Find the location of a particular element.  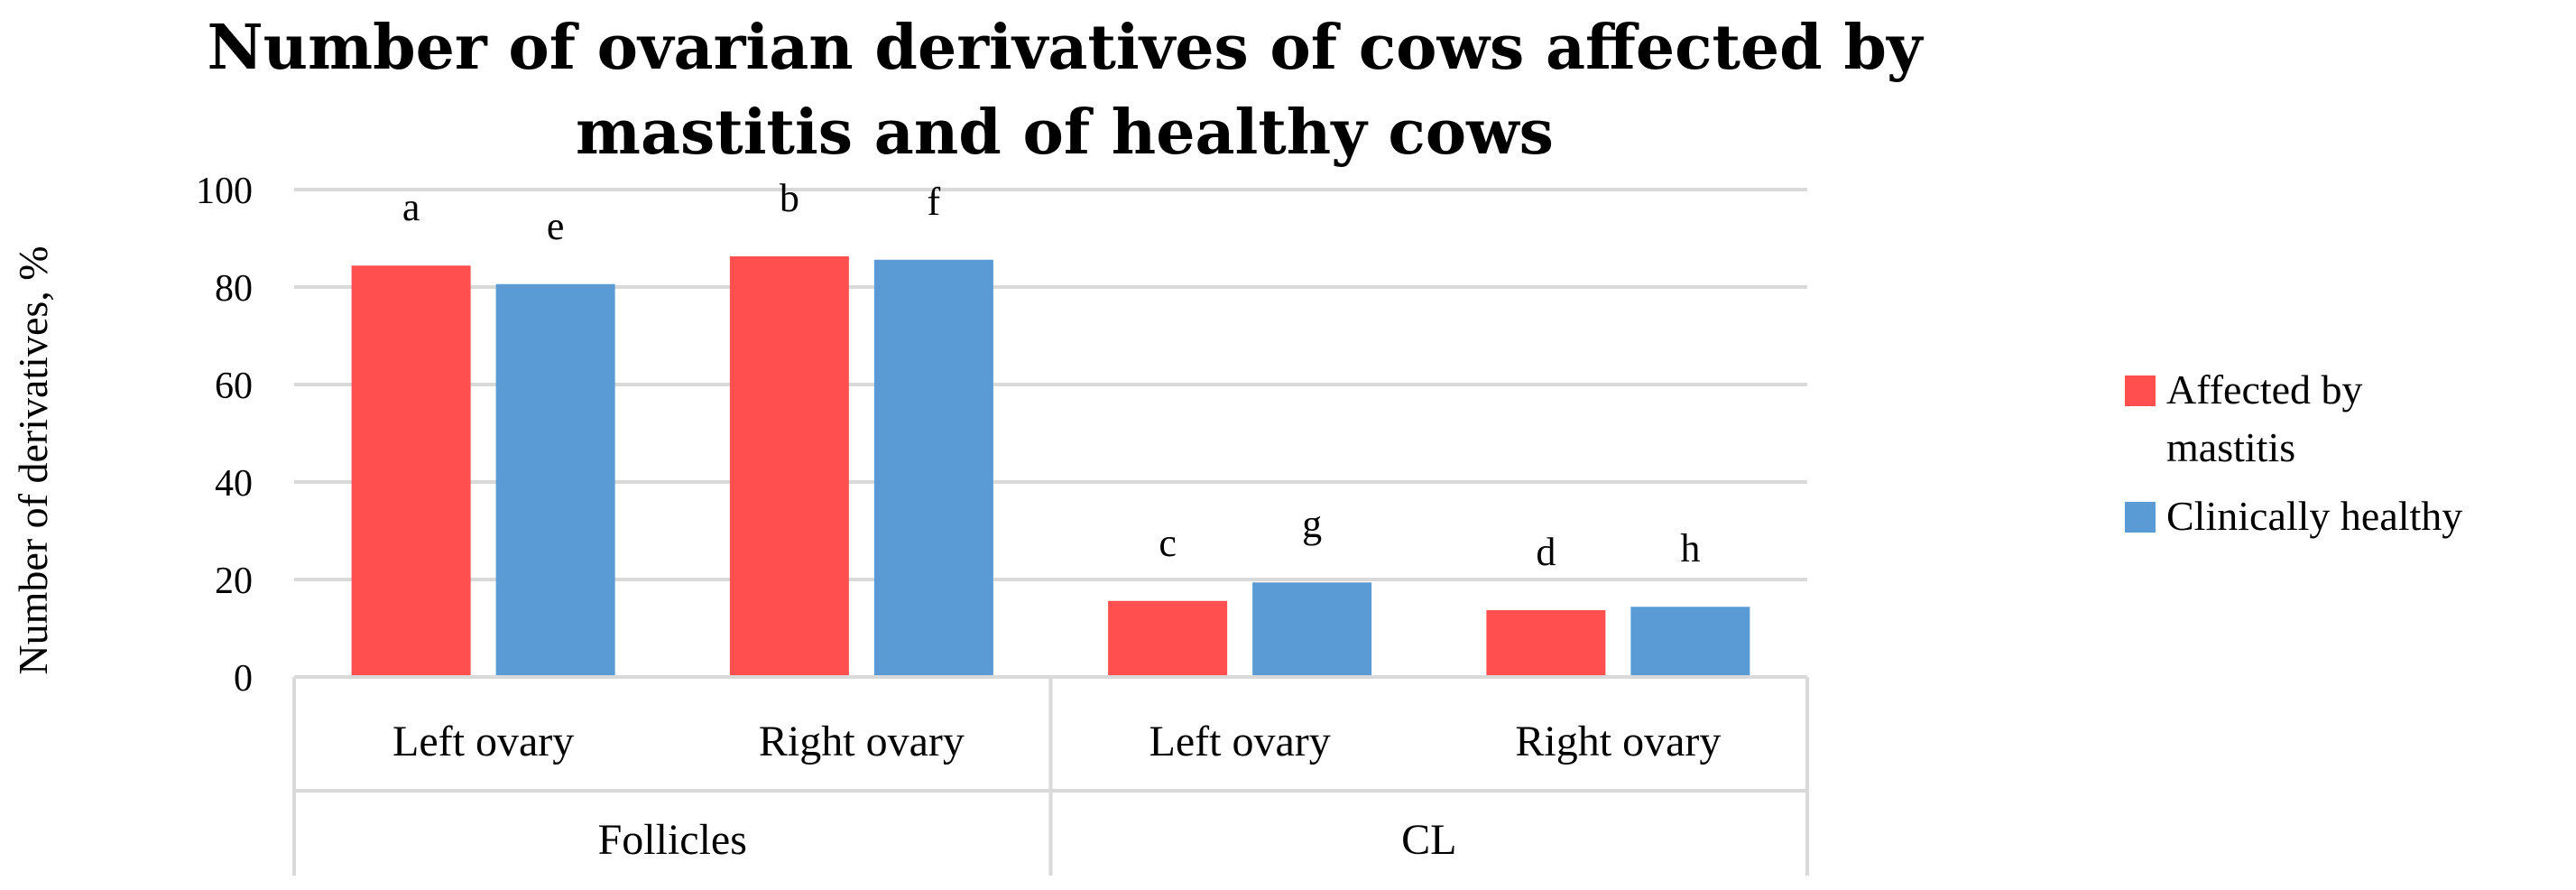

data-label: c is located at coordinates (1168, 543).